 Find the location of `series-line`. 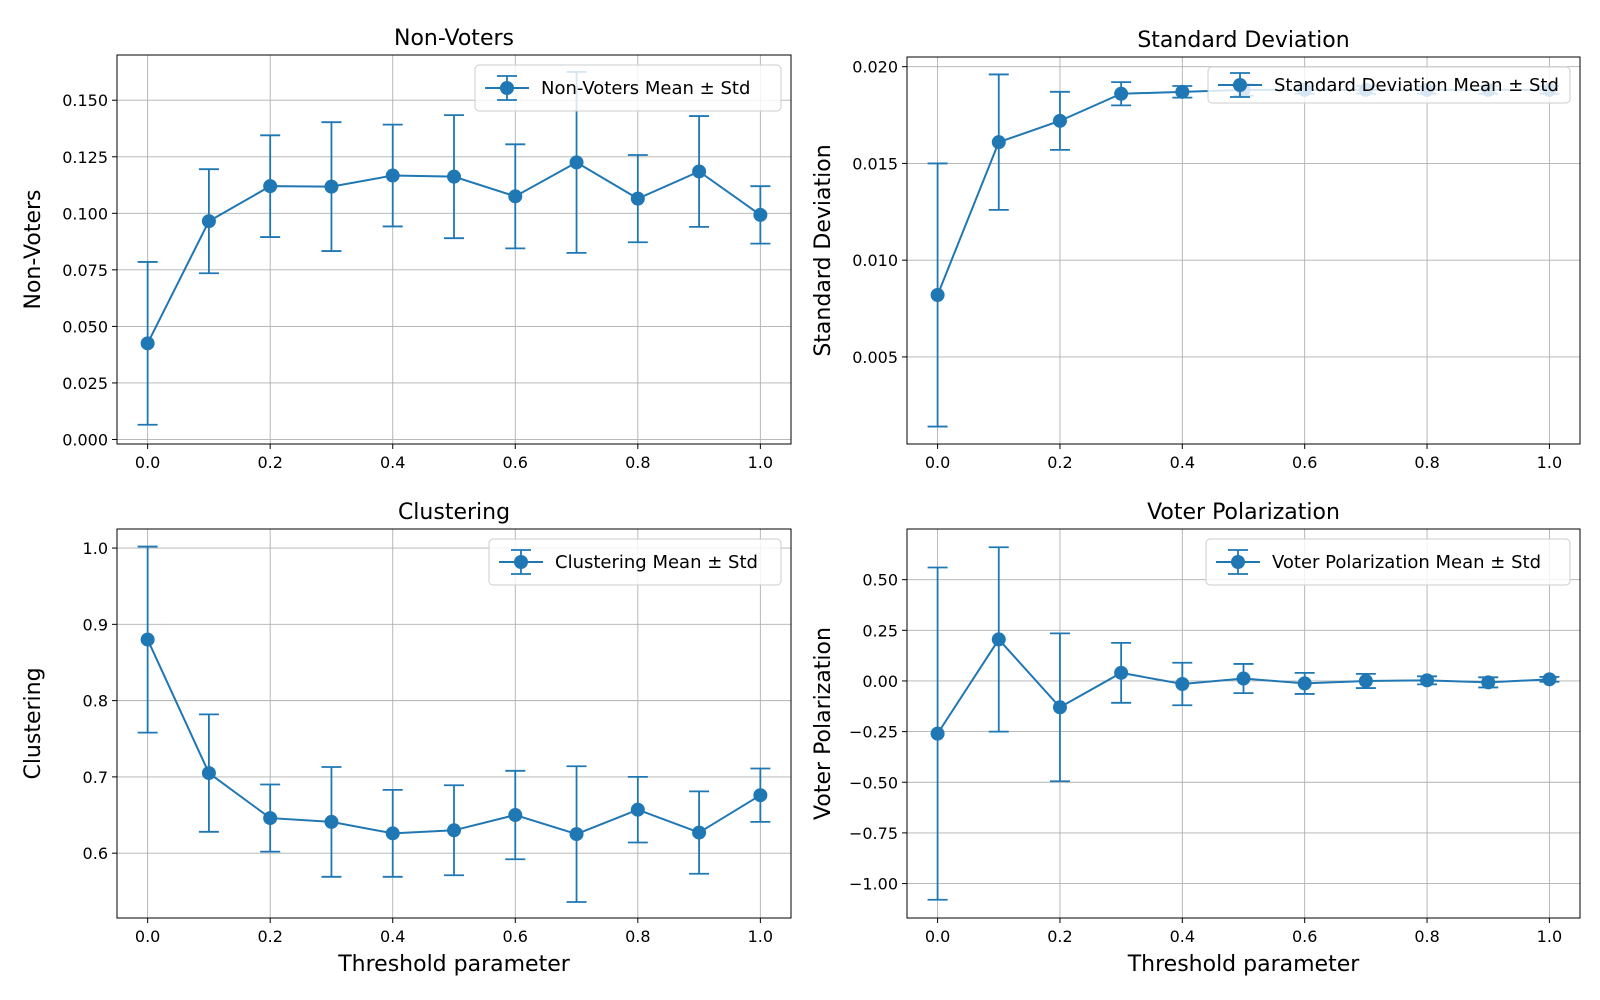

series-line is located at coordinates (1243, 192).